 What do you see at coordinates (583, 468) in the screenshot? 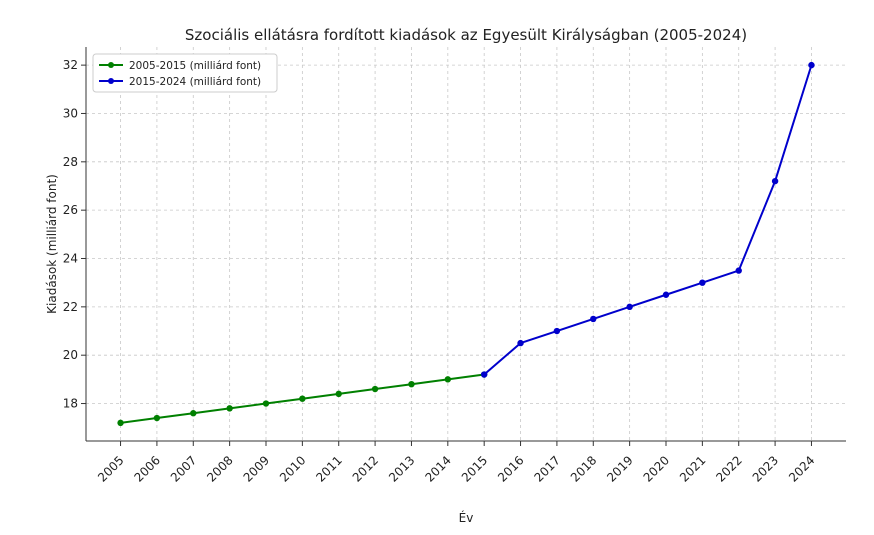
I see `x-tick-label: 2018` at bounding box center [583, 468].